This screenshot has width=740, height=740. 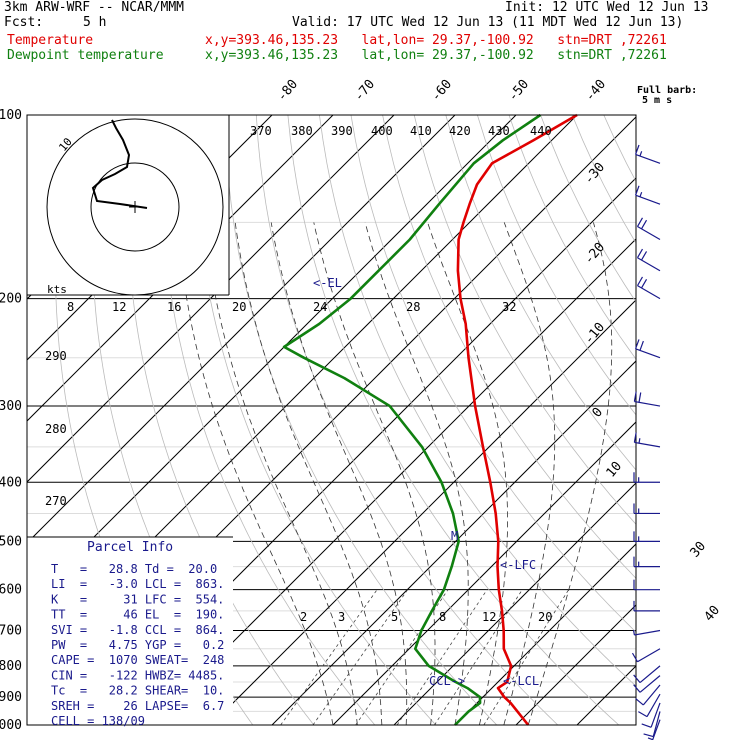 What do you see at coordinates (713, 614) in the screenshot?
I see `temp-tick-40: 40` at bounding box center [713, 614].